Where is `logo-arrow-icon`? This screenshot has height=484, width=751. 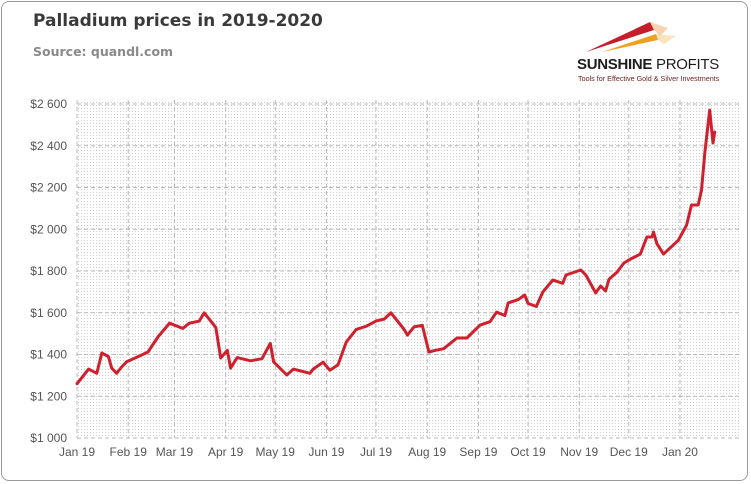
logo-arrow-icon is located at coordinates (631, 37).